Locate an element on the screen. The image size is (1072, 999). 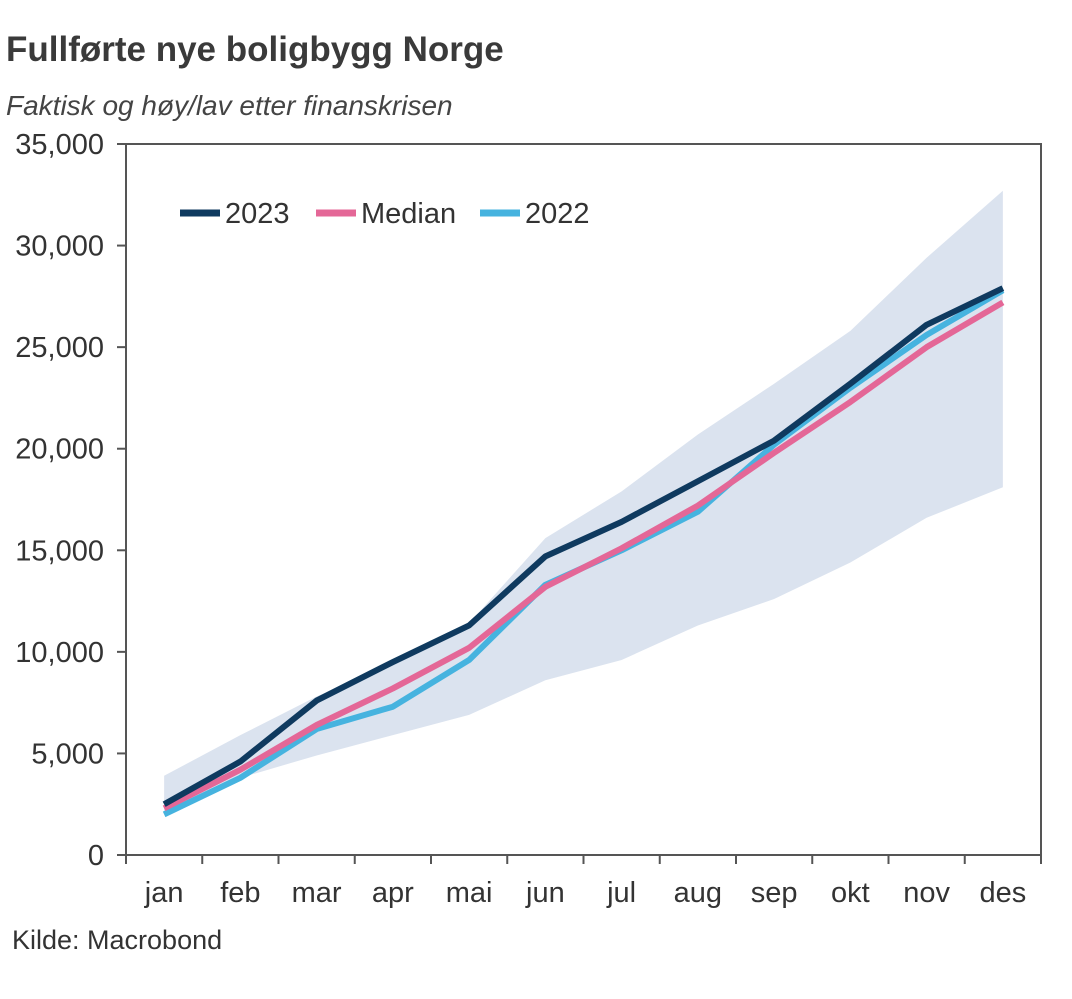
x-tick-label-jan: jan is located at coordinates (164, 893).